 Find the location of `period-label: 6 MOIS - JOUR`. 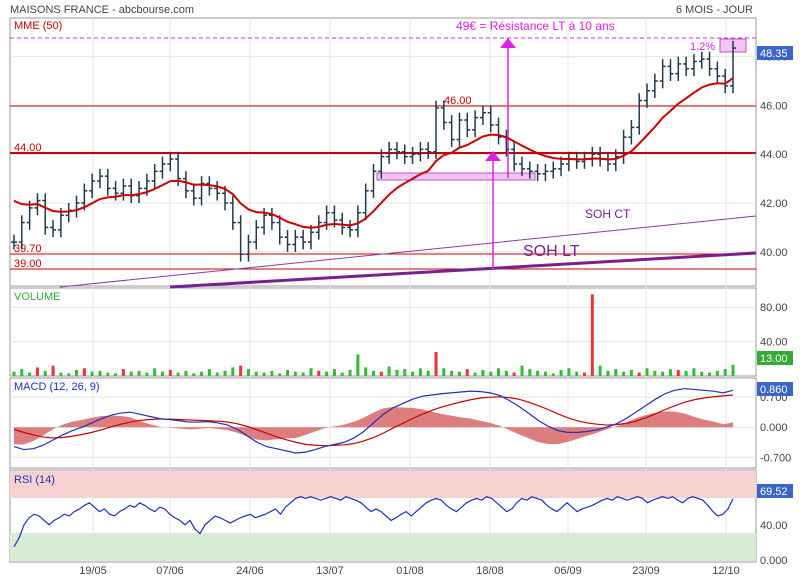

period-label: 6 MOIS - JOUR is located at coordinates (714, 10).